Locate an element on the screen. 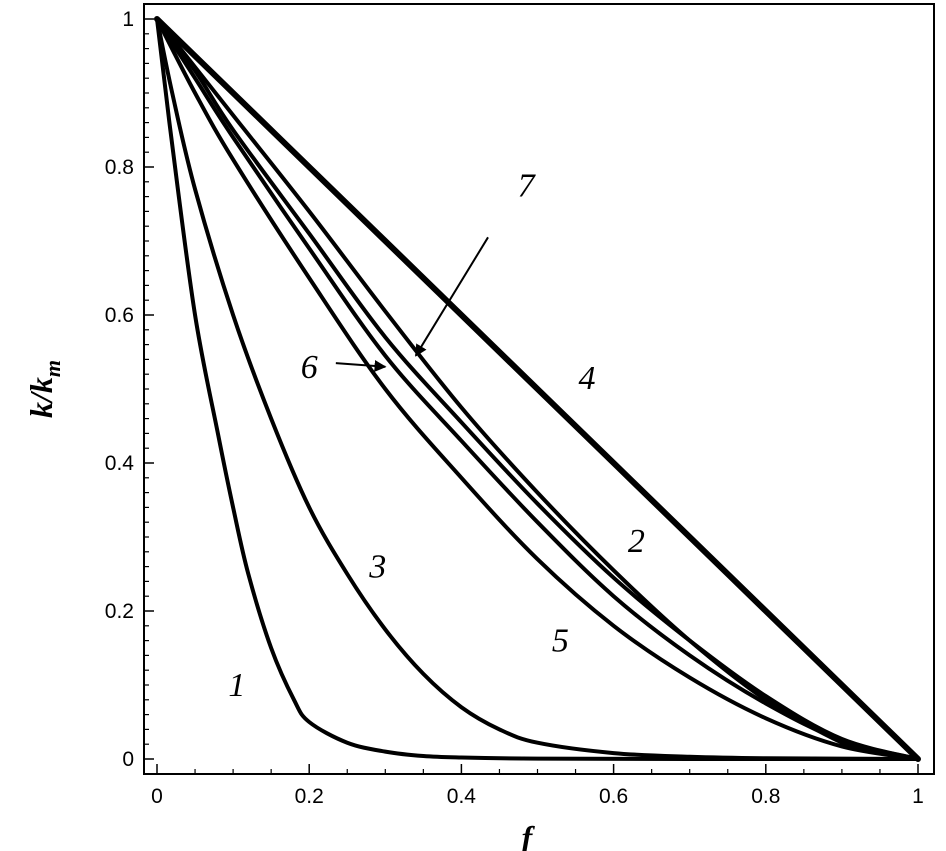  y-tick-label: 0.6 is located at coordinates (119, 315).